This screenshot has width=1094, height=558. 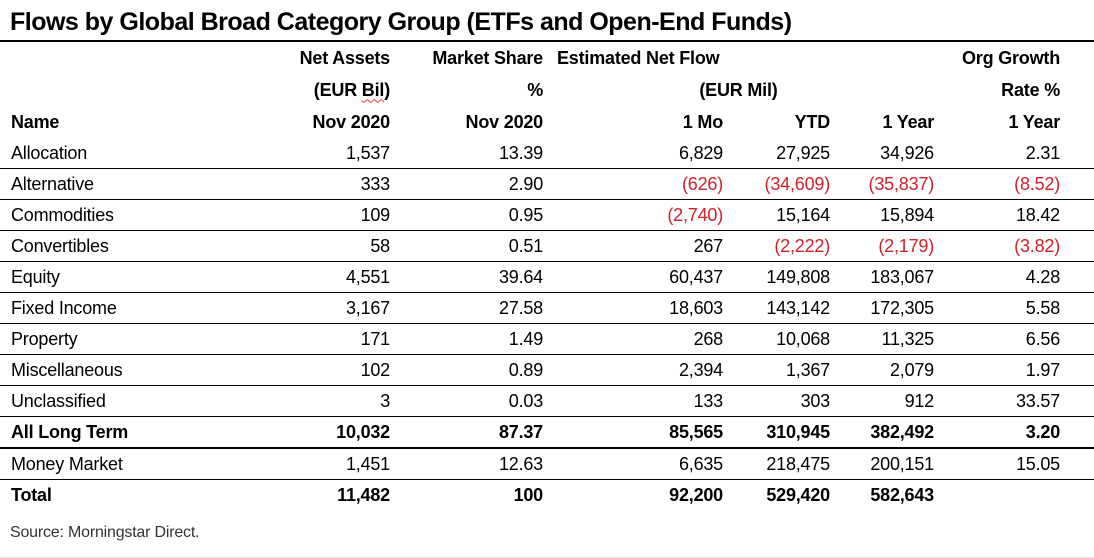 I want to click on cell-flow-ytd: 27,925, so click(x=776, y=153).